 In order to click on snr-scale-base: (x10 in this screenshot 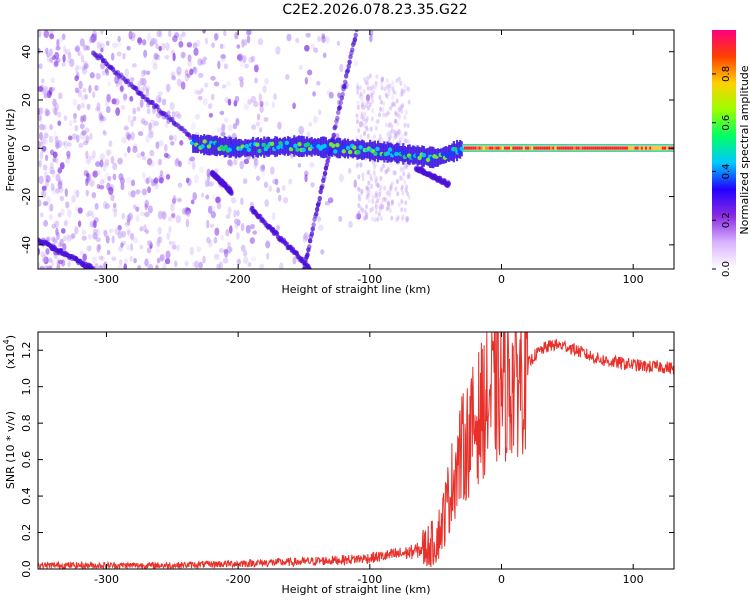, I will do `click(10, 356)`.